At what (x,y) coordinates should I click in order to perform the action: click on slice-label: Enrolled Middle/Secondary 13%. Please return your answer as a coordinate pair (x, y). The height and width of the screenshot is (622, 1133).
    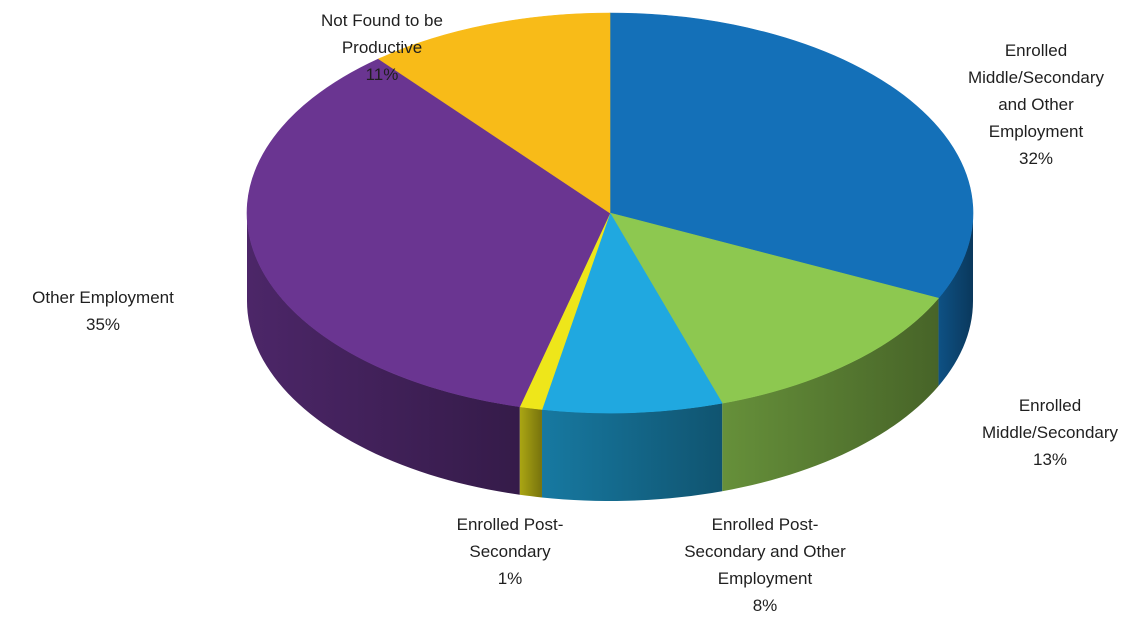
    Looking at the image, I should click on (1050, 432).